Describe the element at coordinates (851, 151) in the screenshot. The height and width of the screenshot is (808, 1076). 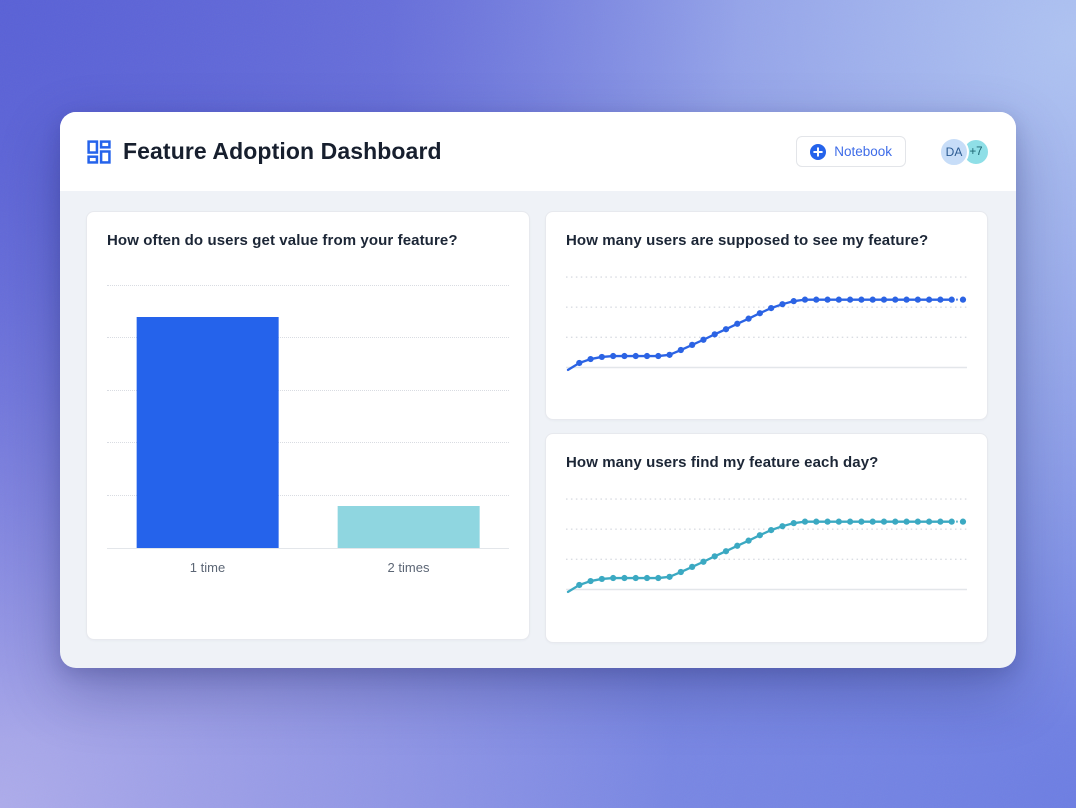
I see `notebook-button: Notebook` at that location.